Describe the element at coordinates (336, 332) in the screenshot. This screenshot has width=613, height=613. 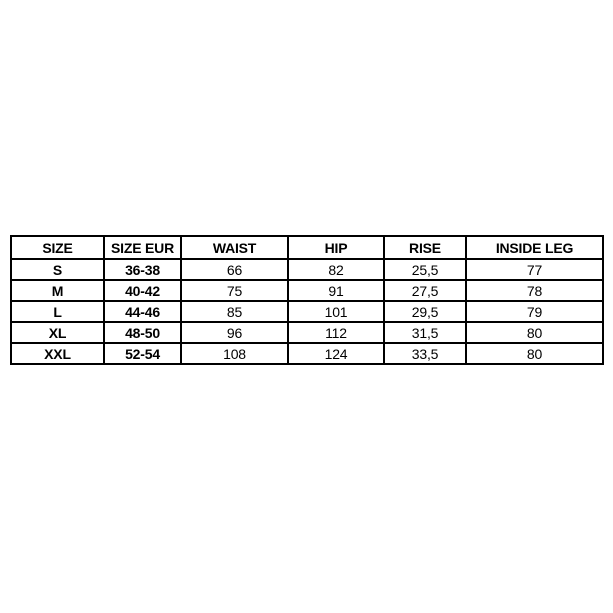
I see `cell-hip: 112` at that location.